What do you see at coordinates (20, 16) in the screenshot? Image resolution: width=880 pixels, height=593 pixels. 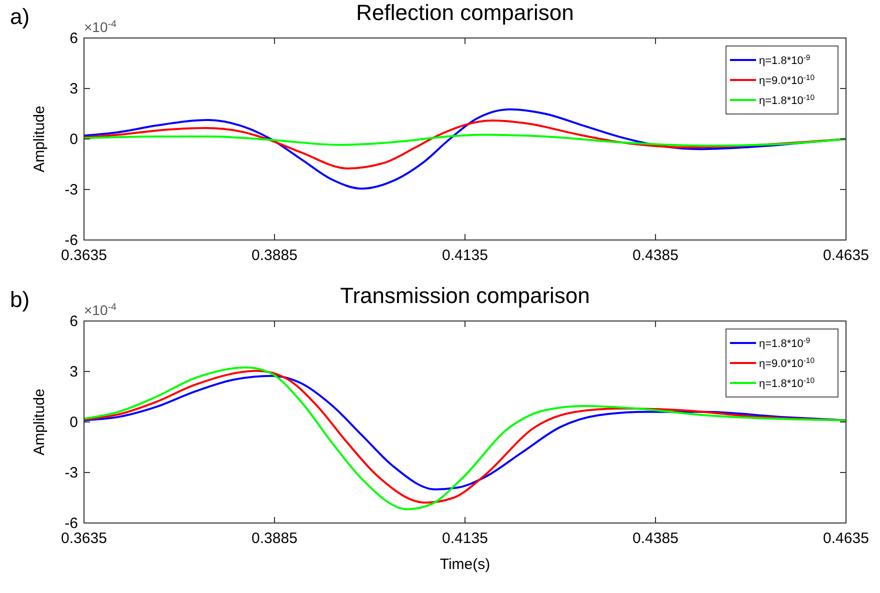 I see `text: a)` at bounding box center [20, 16].